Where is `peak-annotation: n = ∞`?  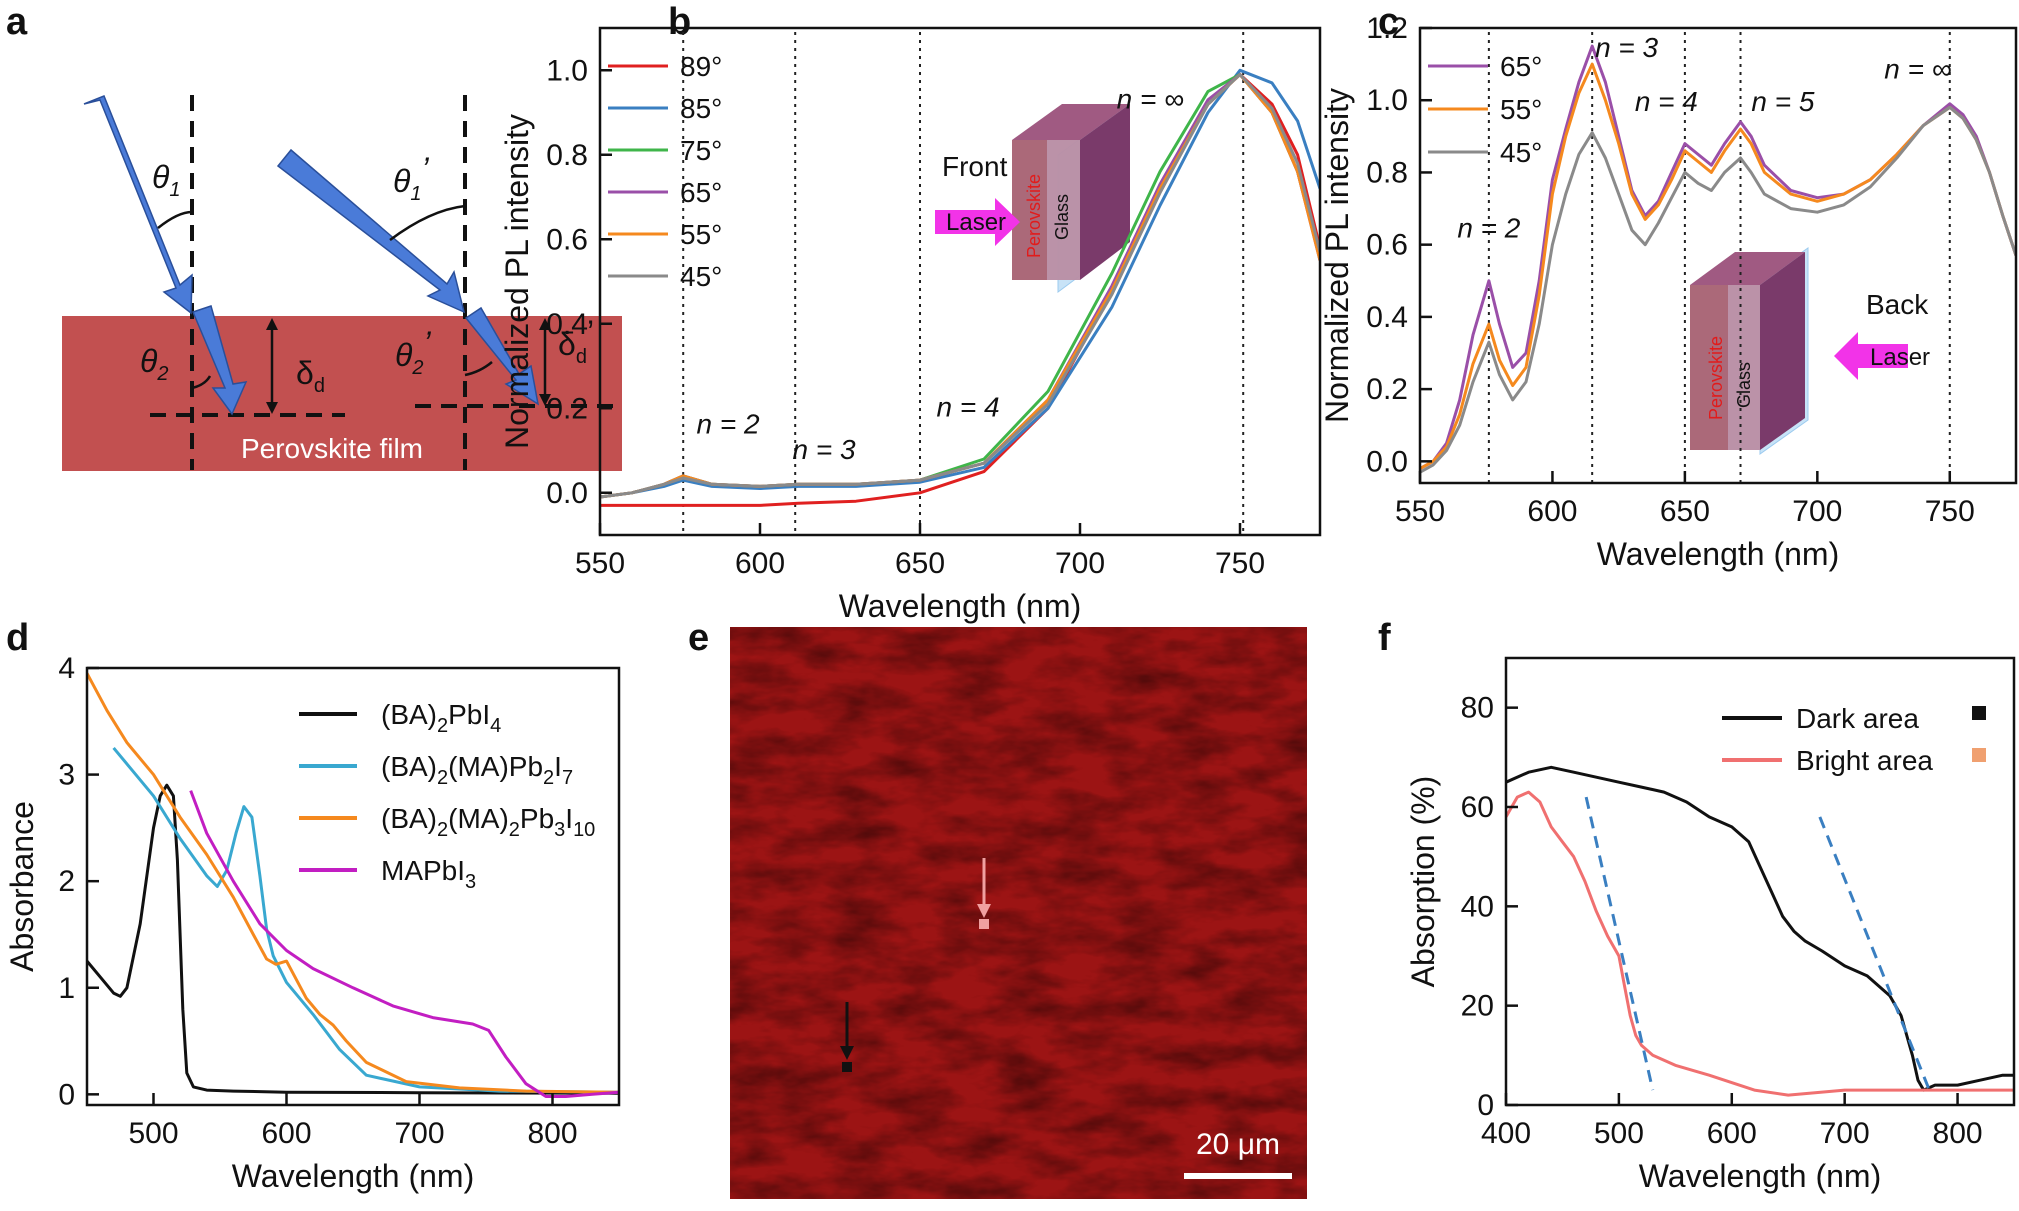 peak-annotation: n = ∞ is located at coordinates (1917, 69).